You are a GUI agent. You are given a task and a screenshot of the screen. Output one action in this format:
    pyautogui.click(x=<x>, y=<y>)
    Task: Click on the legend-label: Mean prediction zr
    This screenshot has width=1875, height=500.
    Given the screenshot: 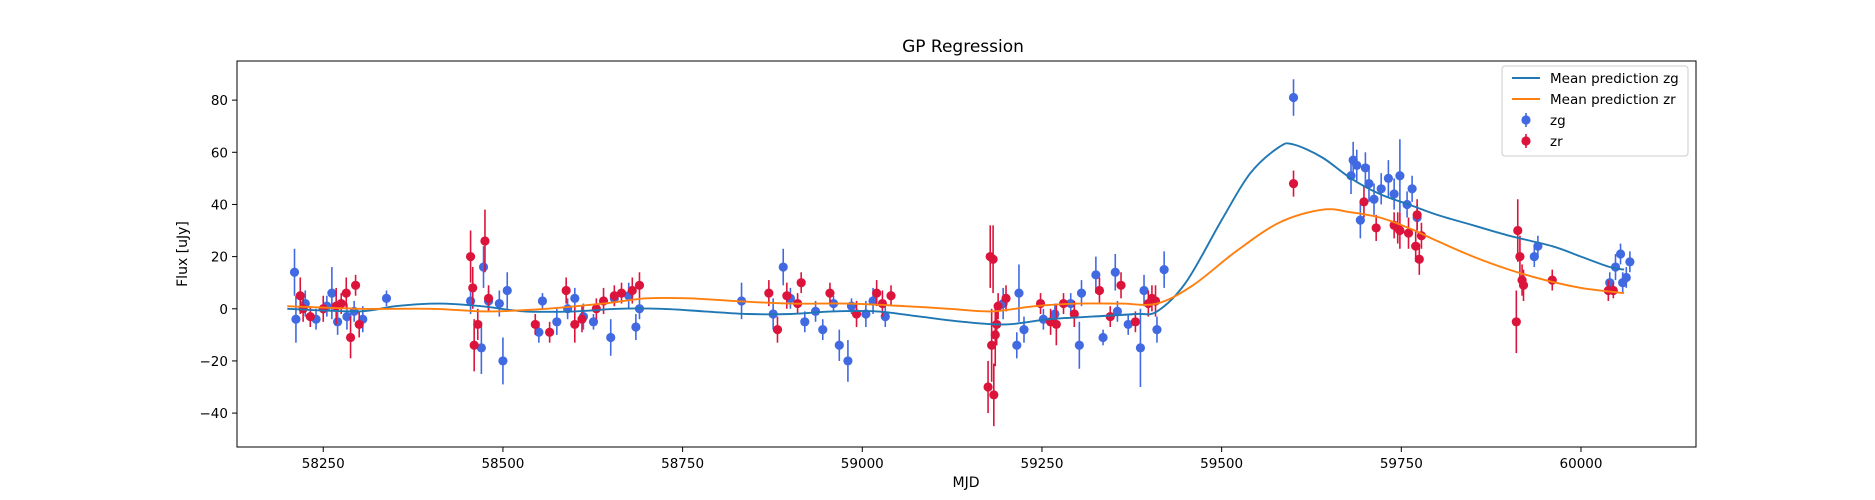 What is the action you would take?
    pyautogui.click(x=1613, y=100)
    